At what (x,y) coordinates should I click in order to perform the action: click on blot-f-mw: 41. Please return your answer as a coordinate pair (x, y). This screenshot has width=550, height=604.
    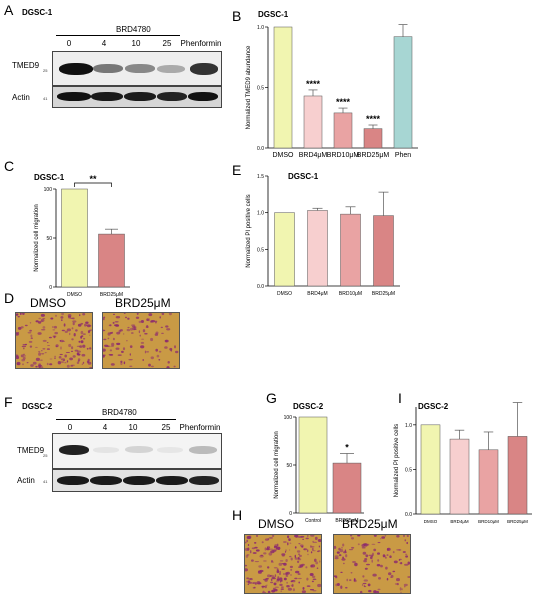
    Looking at the image, I should click on (45, 481).